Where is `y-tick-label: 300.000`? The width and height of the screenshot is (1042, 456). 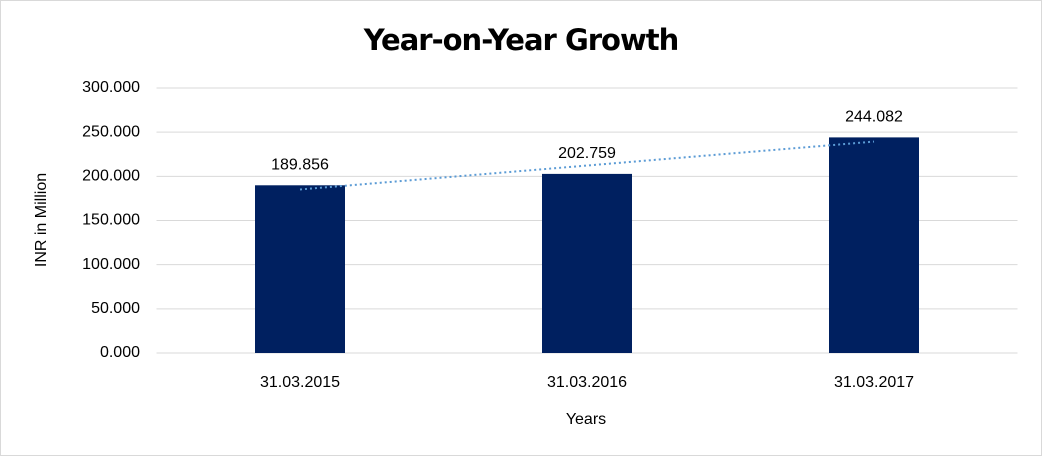
y-tick-label: 300.000 is located at coordinates (111, 87).